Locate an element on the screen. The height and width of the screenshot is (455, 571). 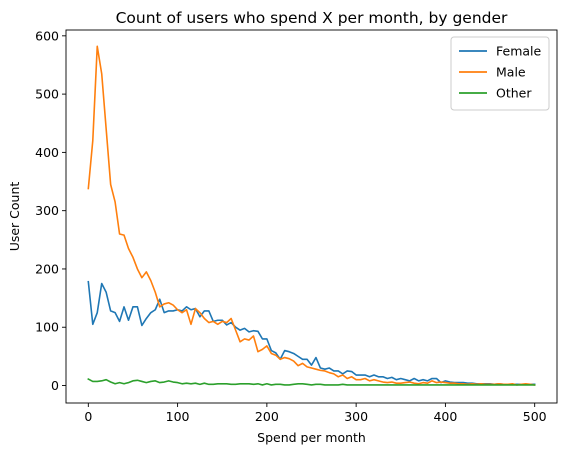
x-tick-label: 300 is located at coordinates (356, 416).